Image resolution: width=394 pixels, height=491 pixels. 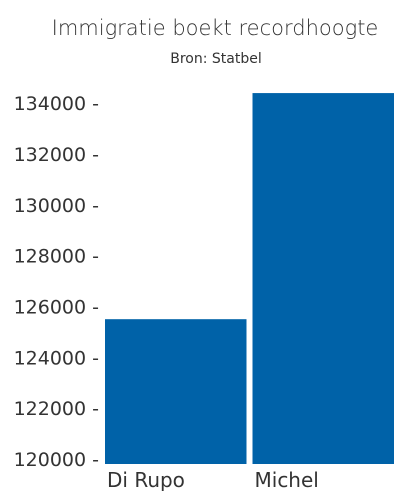 What do you see at coordinates (56, 307) in the screenshot?
I see `y-tick-label: 126000 -` at bounding box center [56, 307].